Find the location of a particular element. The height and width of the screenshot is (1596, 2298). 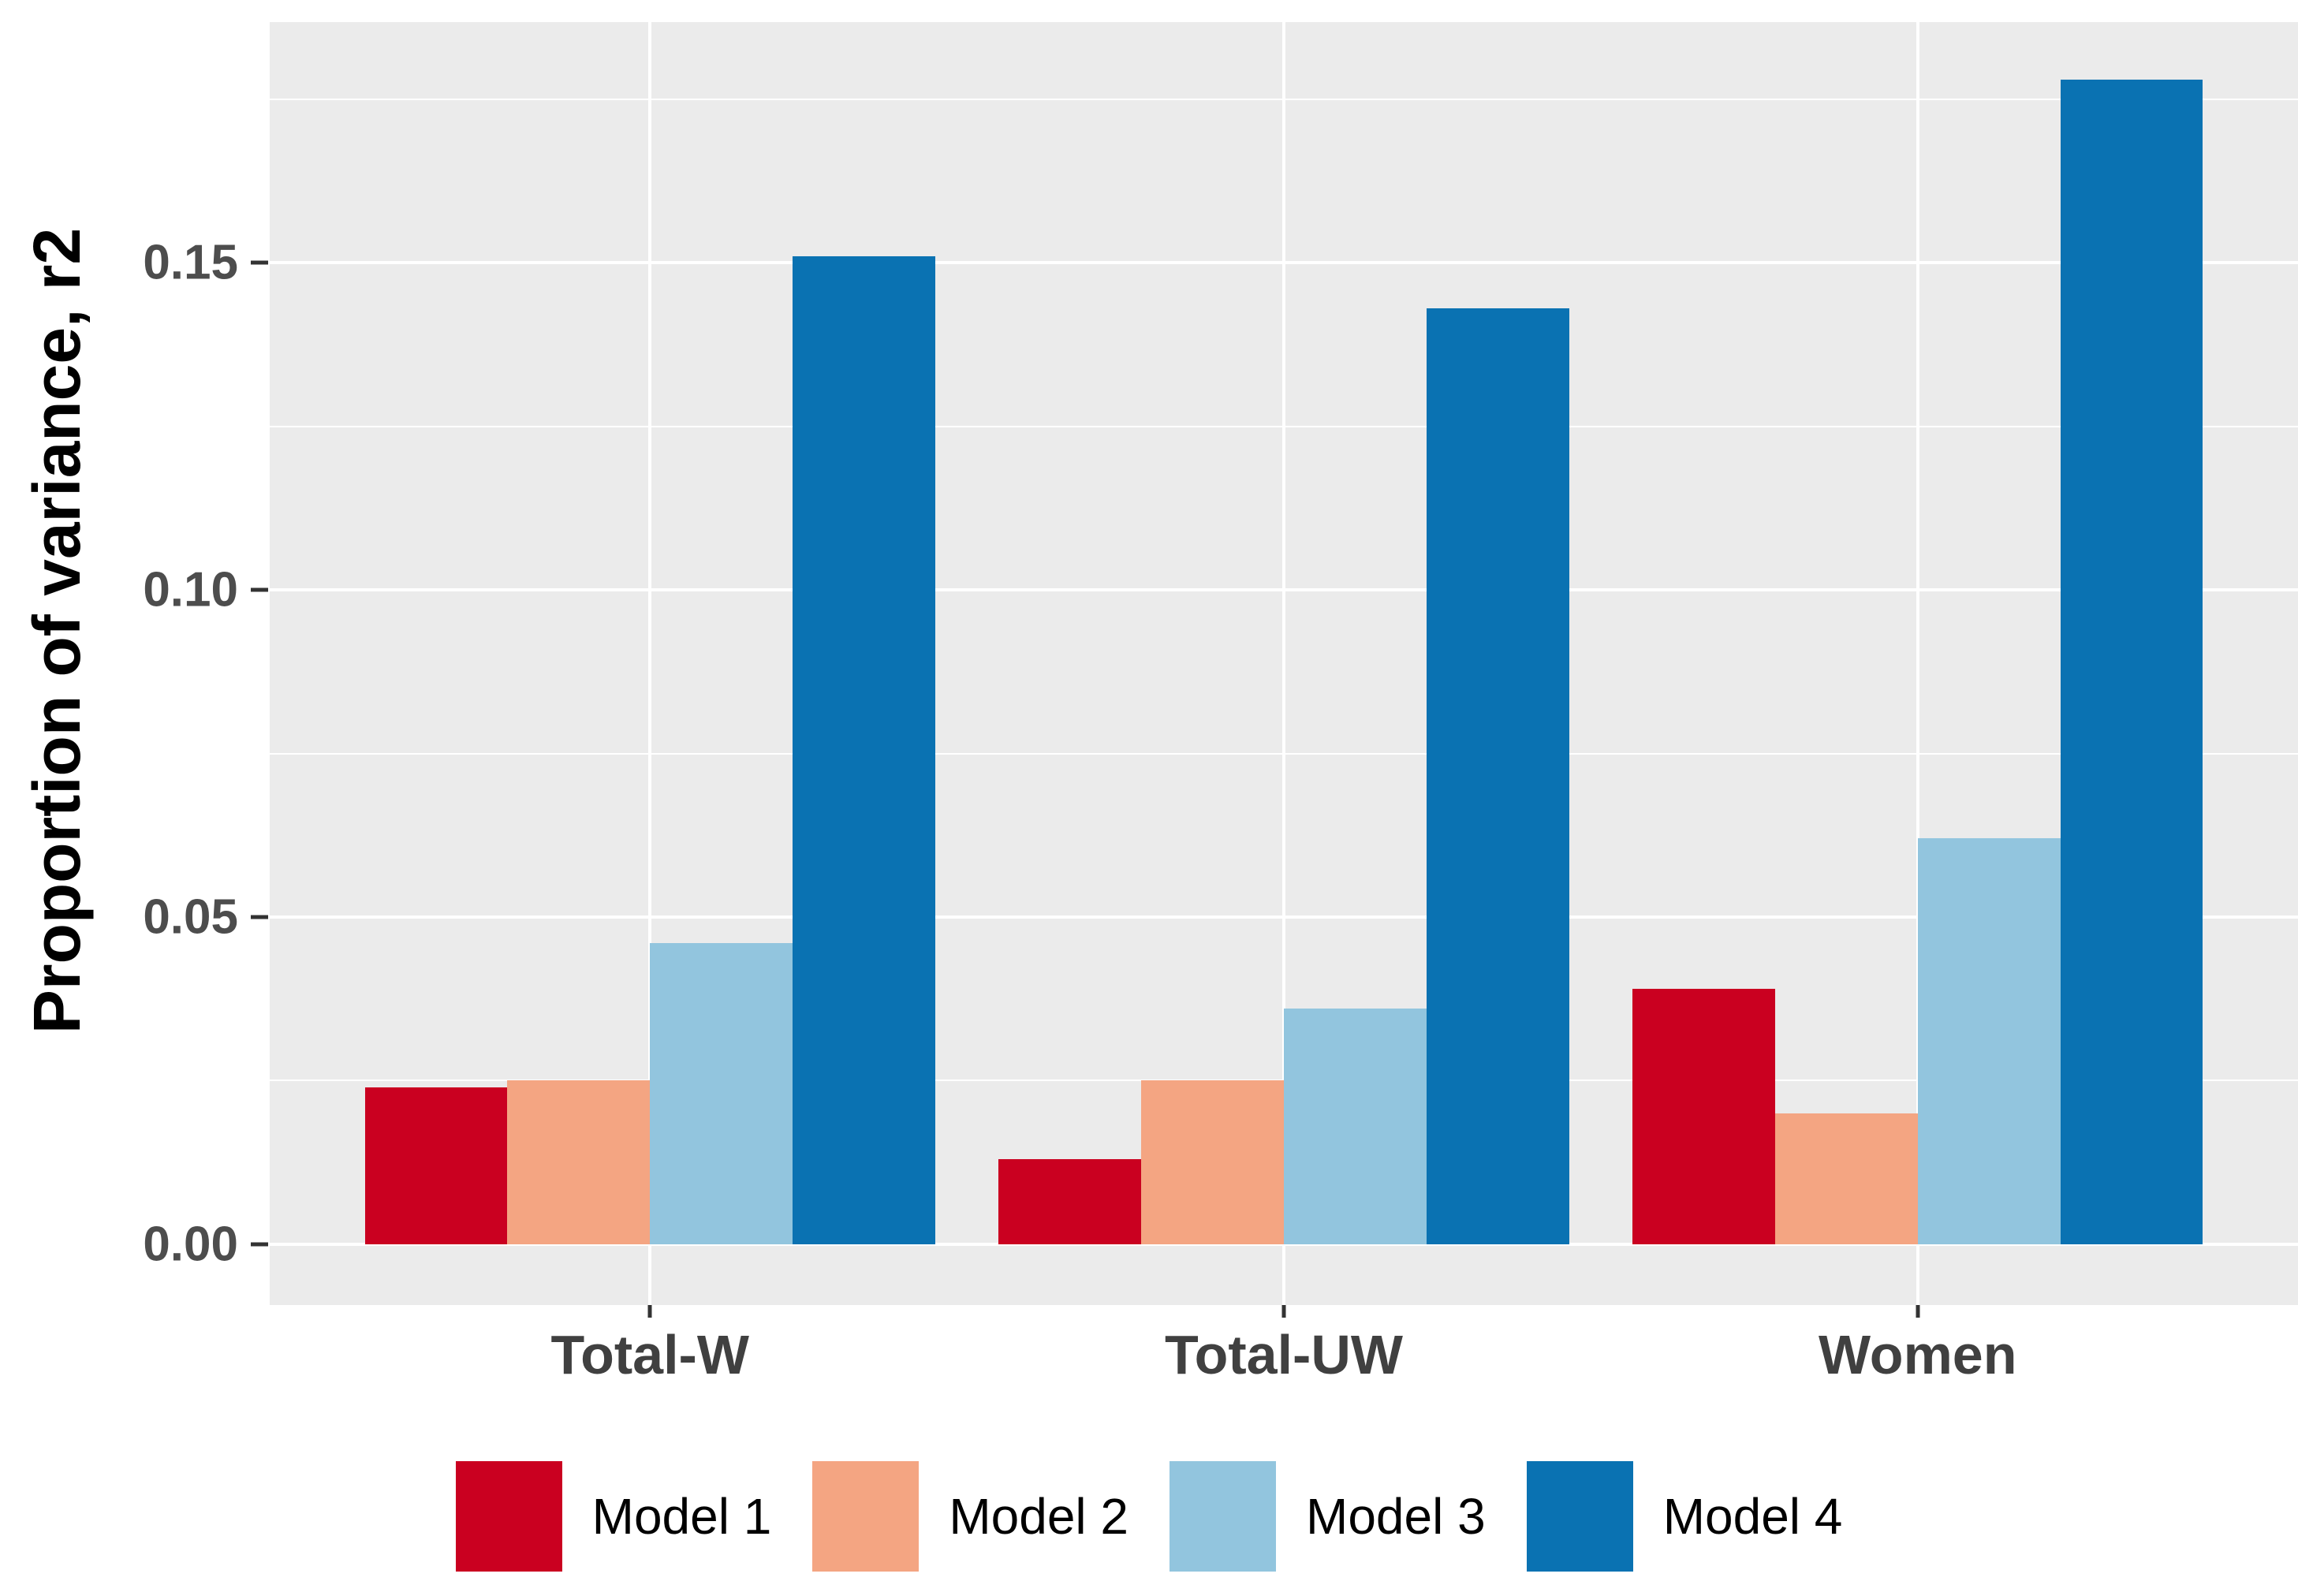

bar-model-2-total-uw is located at coordinates (1212, 1162).